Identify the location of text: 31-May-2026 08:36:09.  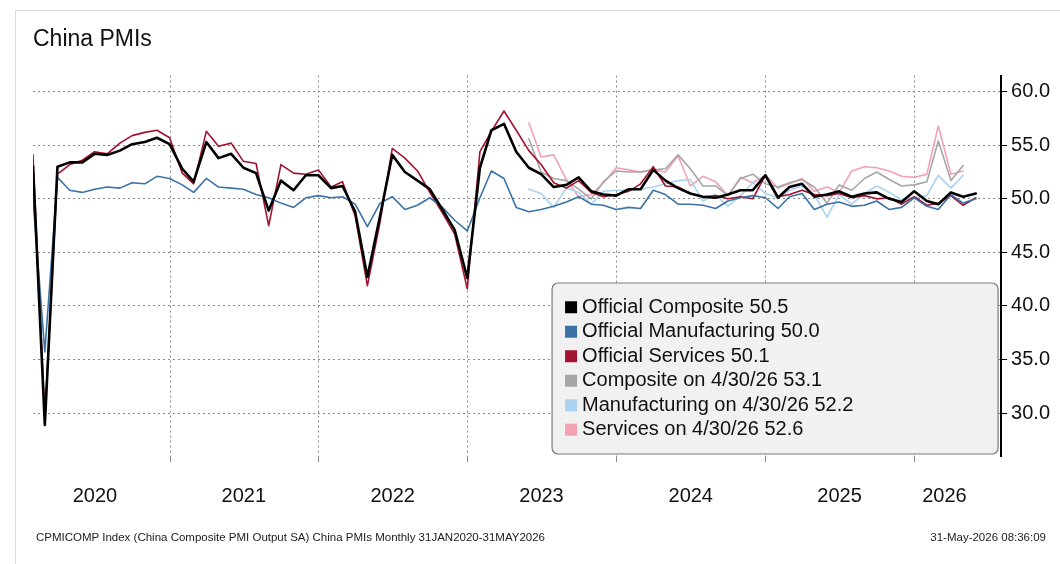
(988, 537).